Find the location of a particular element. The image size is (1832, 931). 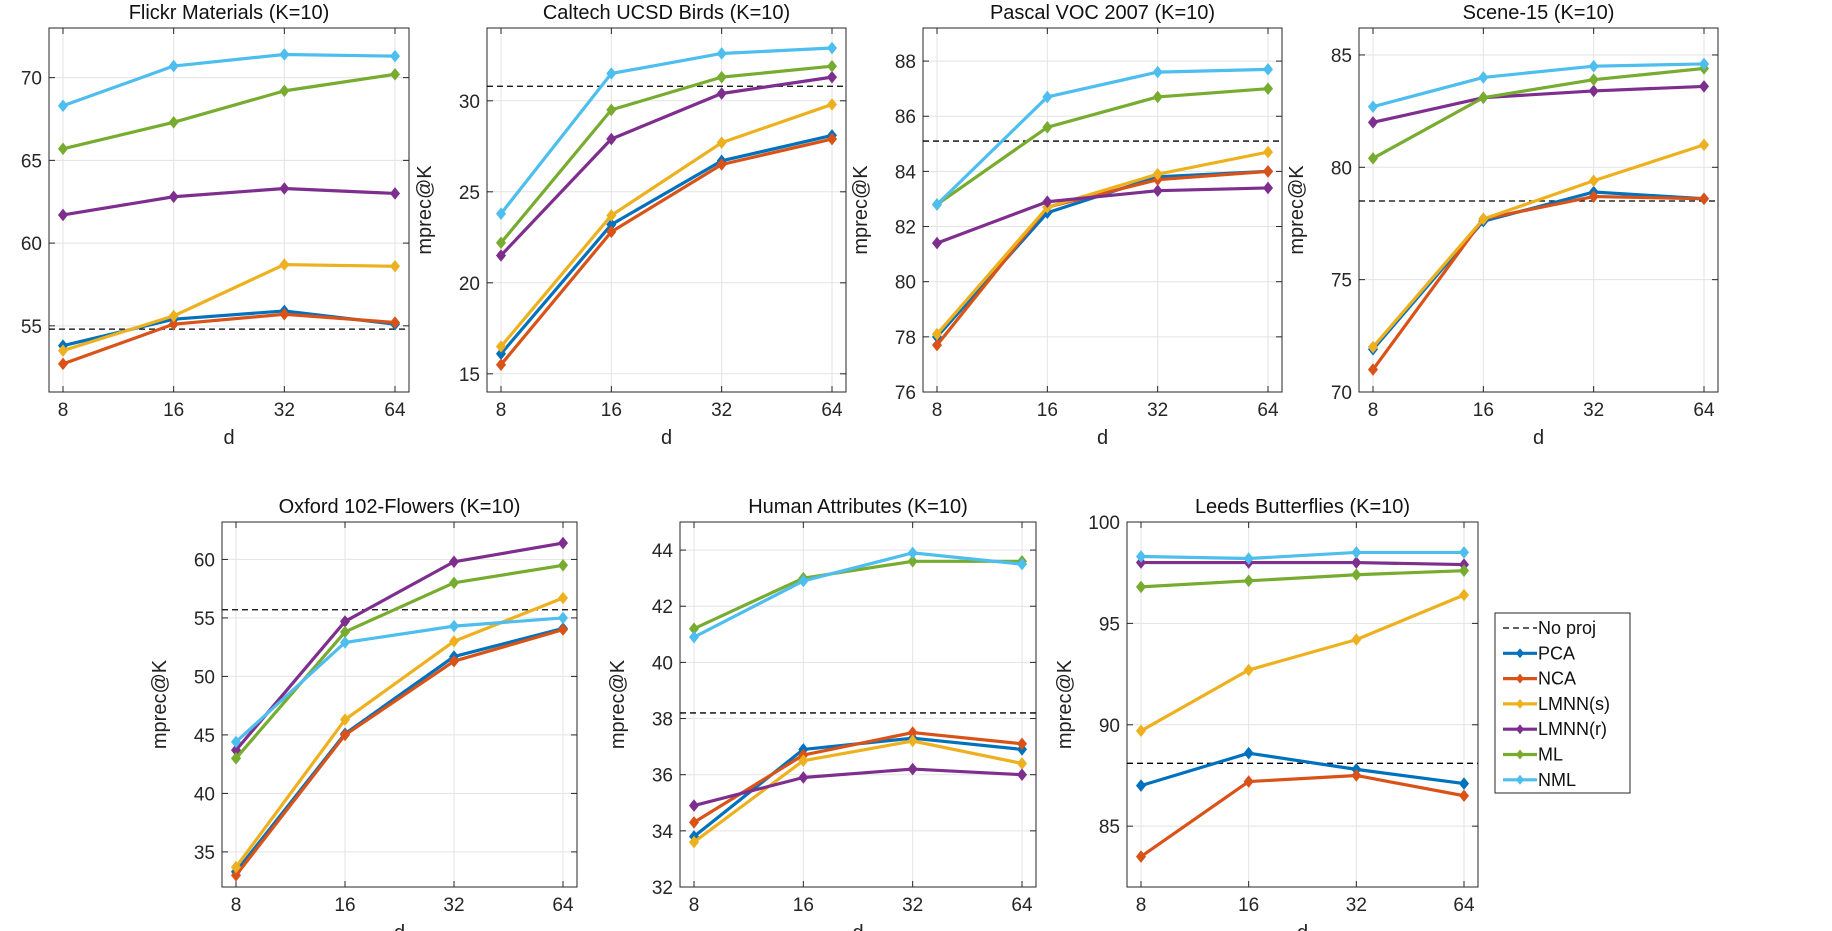

y-tick-label: 86 is located at coordinates (905, 117).